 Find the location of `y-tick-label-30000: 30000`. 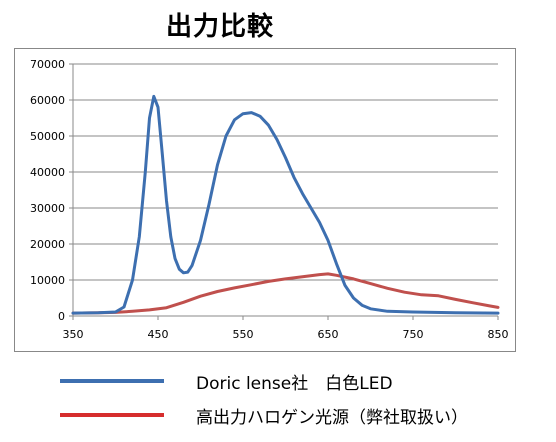

y-tick-label-30000: 30000 is located at coordinates (47, 208).